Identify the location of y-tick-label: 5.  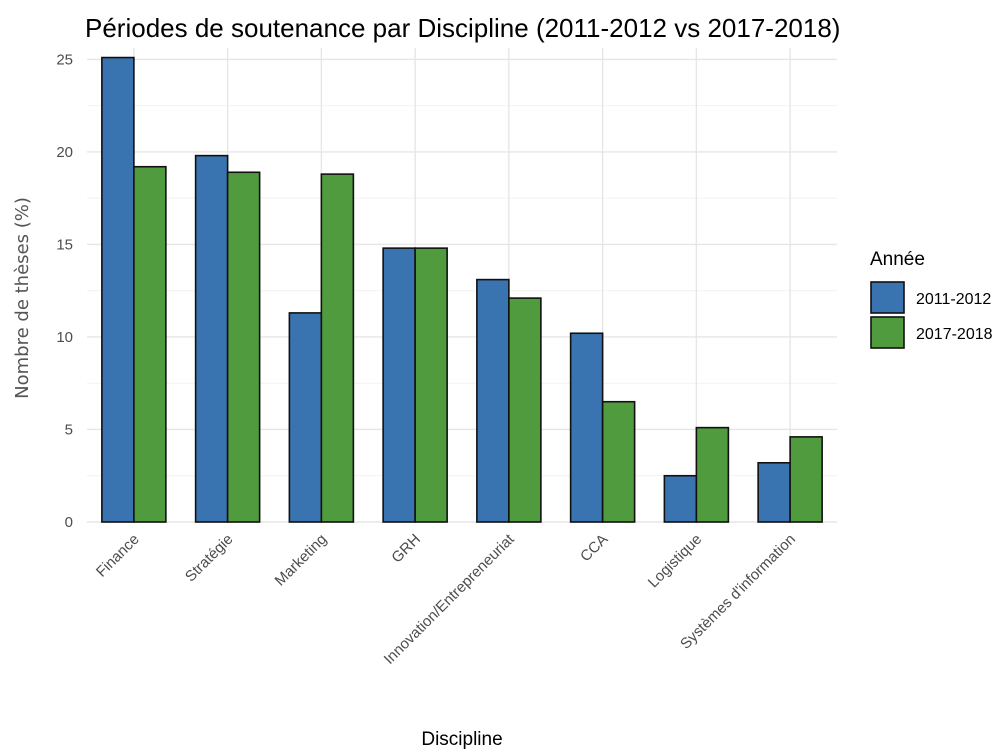
(69, 429).